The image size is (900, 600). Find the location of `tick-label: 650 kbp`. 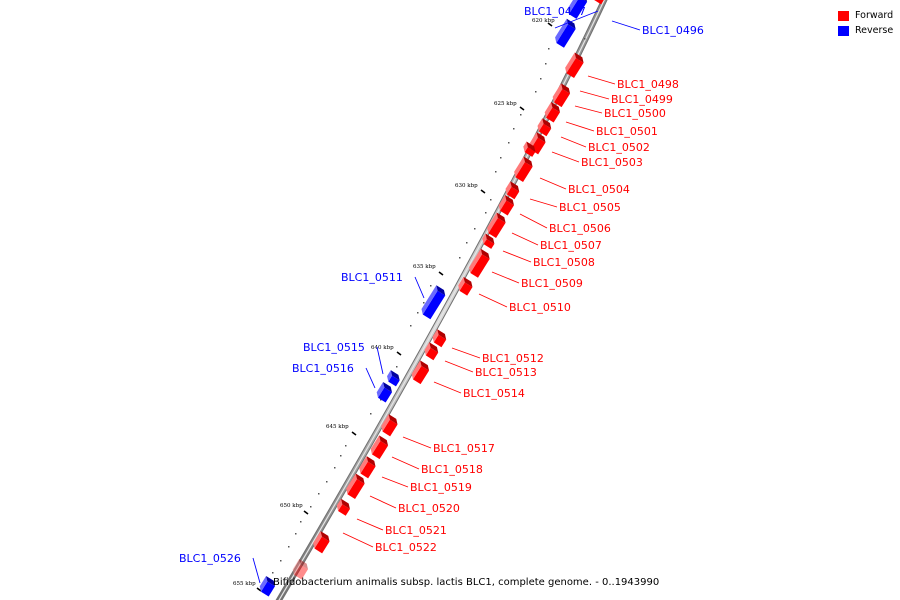

tick-label: 650 kbp is located at coordinates (291, 506).